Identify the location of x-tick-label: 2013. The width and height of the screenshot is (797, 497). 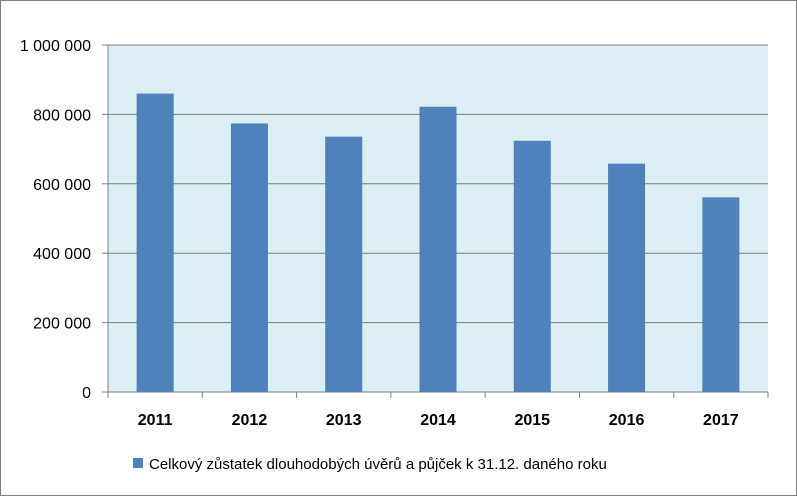
(344, 420).